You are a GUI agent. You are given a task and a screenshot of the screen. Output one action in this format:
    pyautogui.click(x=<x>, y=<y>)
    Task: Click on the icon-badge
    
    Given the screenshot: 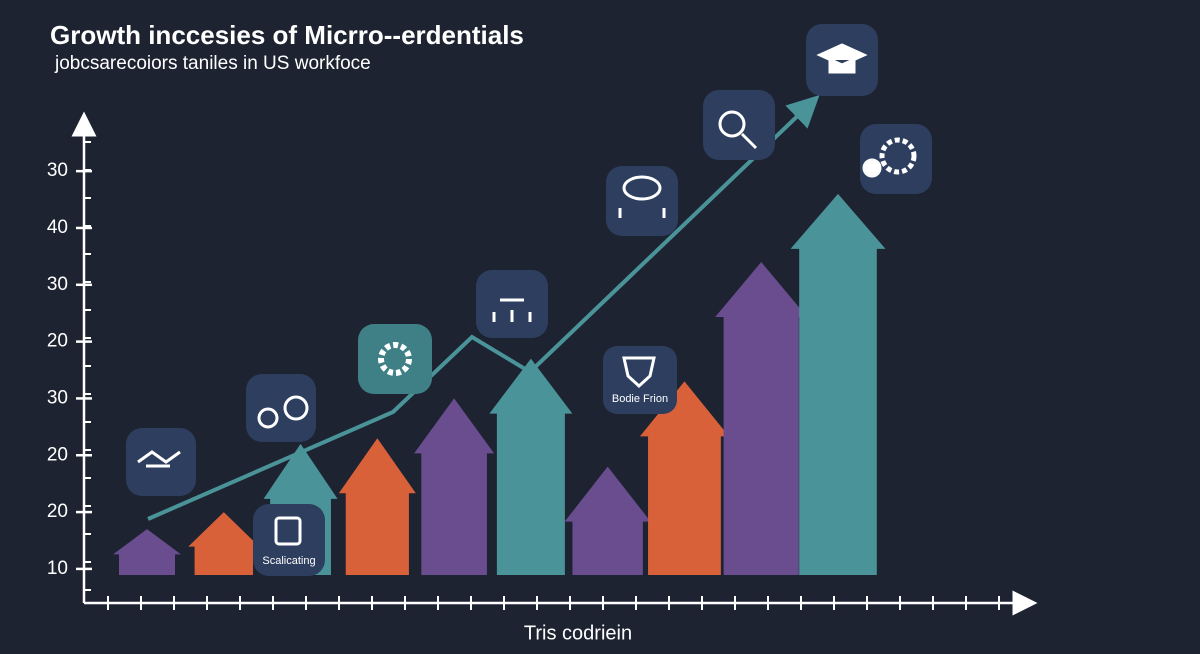 What is the action you would take?
    pyautogui.click(x=640, y=380)
    